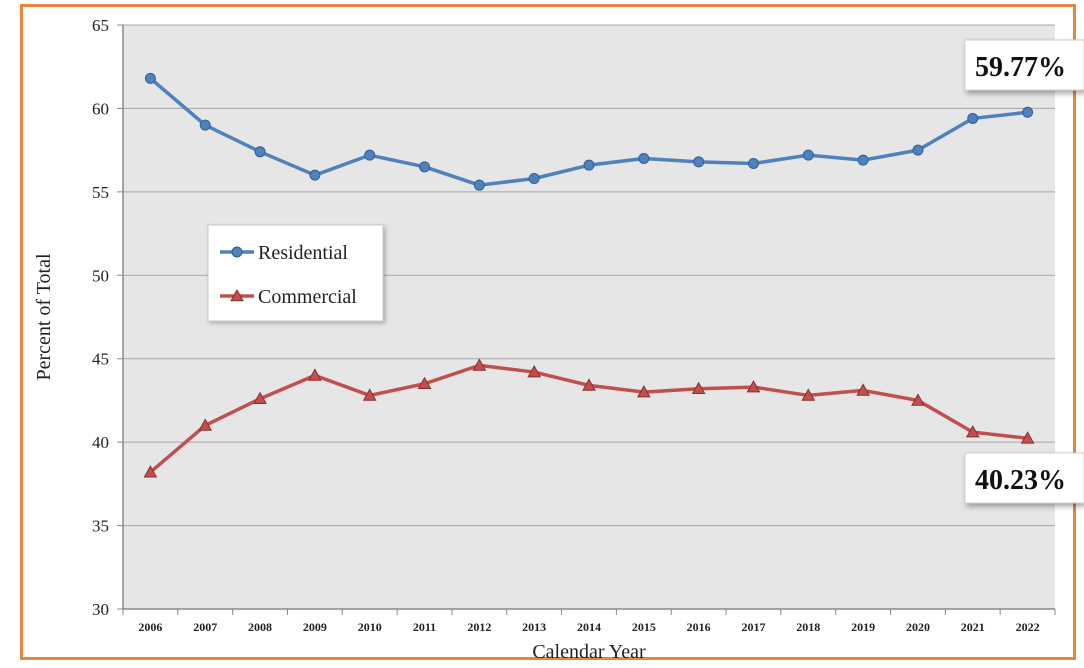  I want to click on residential-point-2017, so click(753, 163).